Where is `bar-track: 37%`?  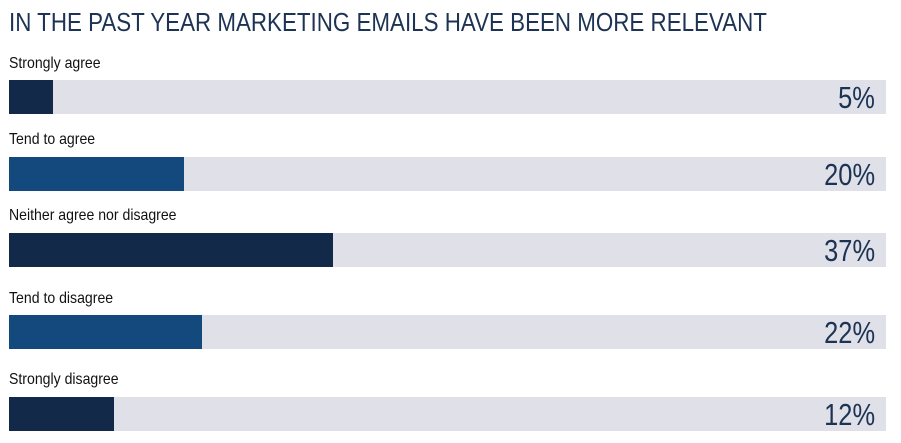
bar-track: 37% is located at coordinates (447, 250).